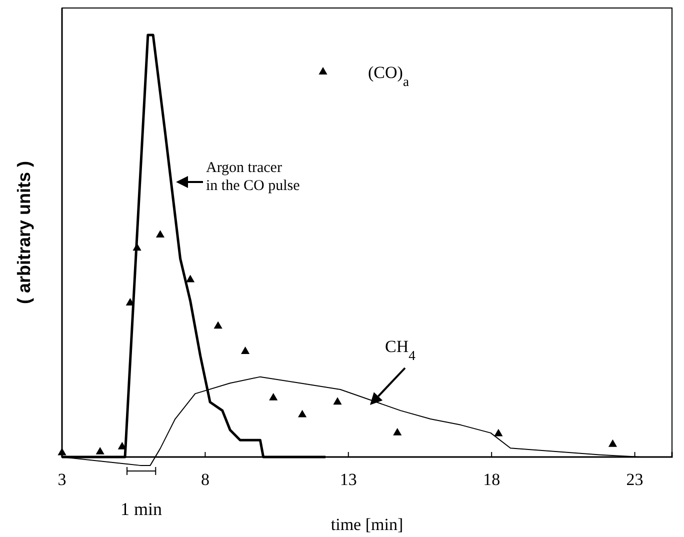 The width and height of the screenshot is (684, 537). What do you see at coordinates (635, 480) in the screenshot?
I see `x-tick-label: 23` at bounding box center [635, 480].